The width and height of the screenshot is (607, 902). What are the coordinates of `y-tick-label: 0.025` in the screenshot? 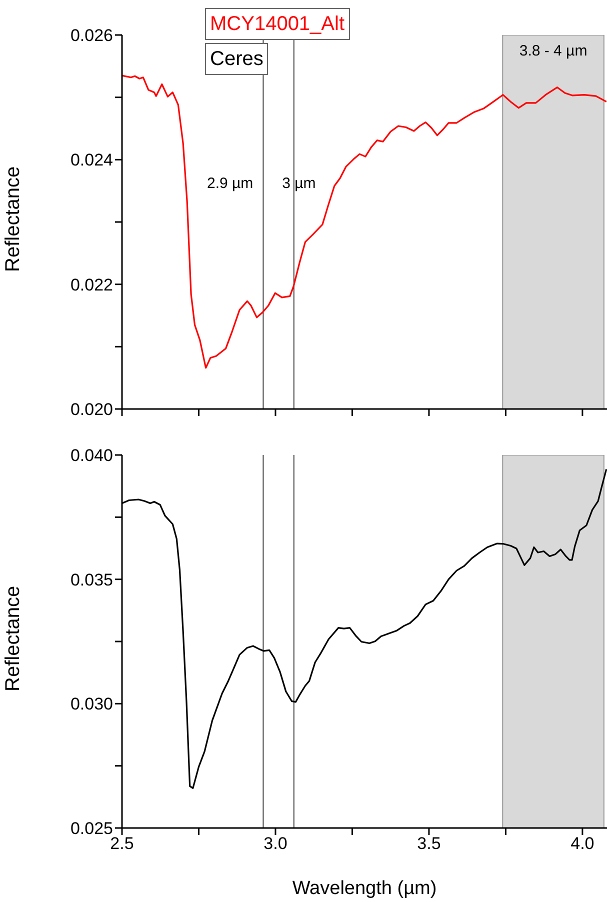 It's located at (91, 828).